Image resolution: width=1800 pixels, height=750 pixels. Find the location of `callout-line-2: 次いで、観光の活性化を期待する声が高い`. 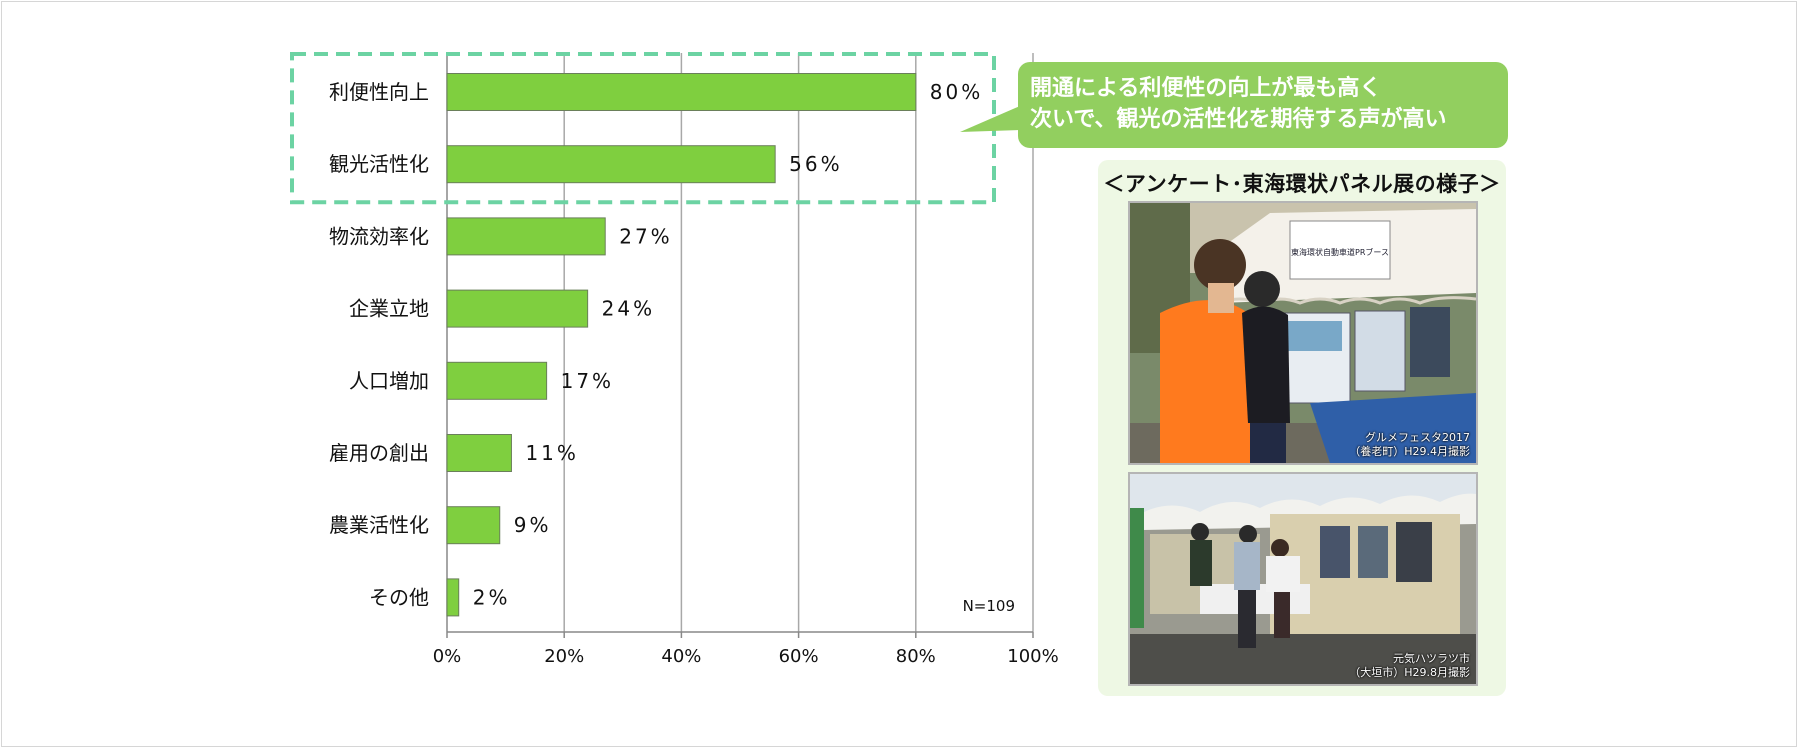

callout-line-2: 次いで、観光の活性化を期待する声が高い is located at coordinates (1238, 119).